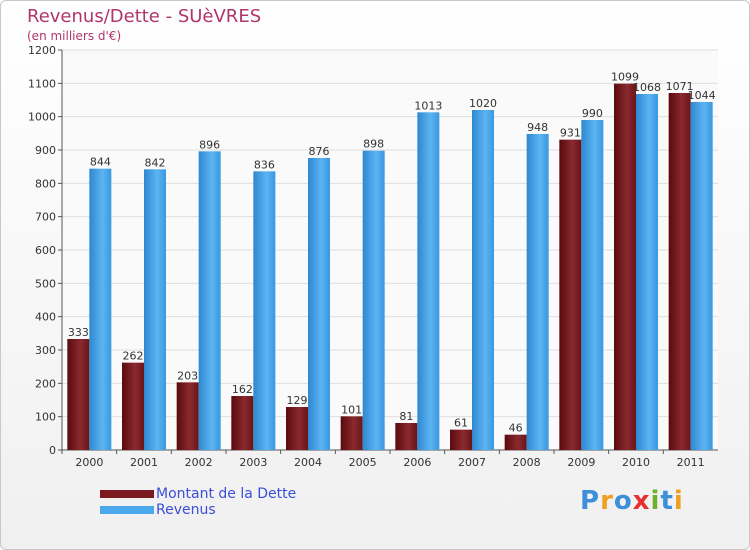  I want to click on data-label-revenue: 990, so click(592, 113).